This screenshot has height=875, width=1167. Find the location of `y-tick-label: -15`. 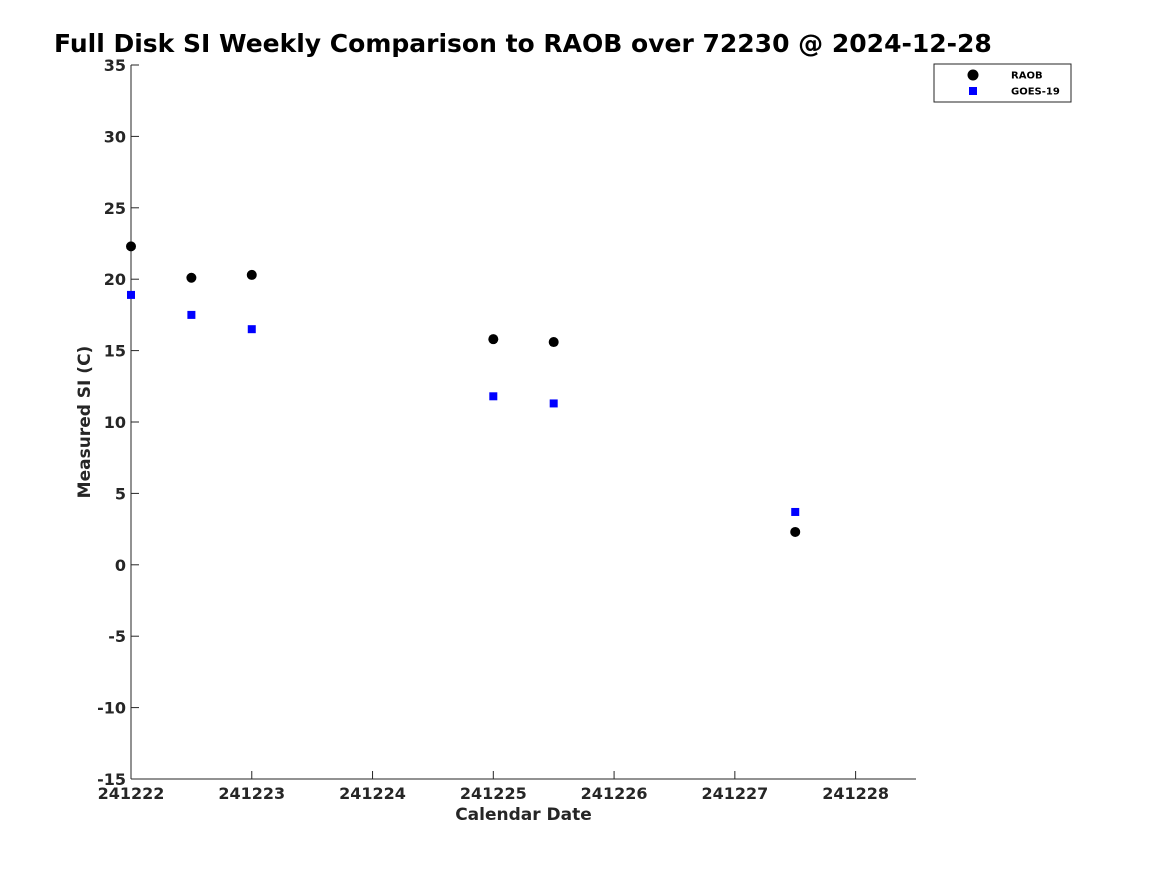

y-tick-label: -15 is located at coordinates (111, 779).